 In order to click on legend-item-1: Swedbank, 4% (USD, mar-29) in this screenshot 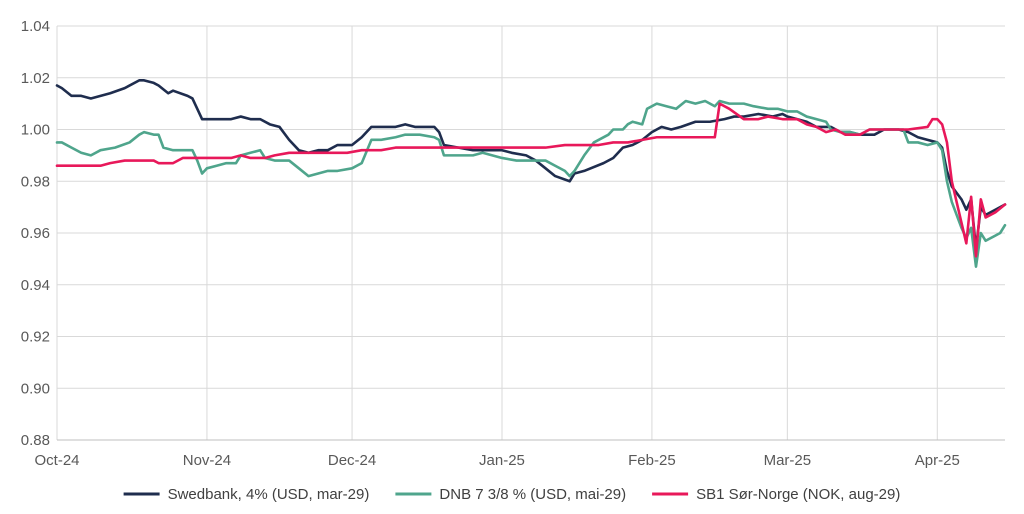, I will do `click(246, 494)`.